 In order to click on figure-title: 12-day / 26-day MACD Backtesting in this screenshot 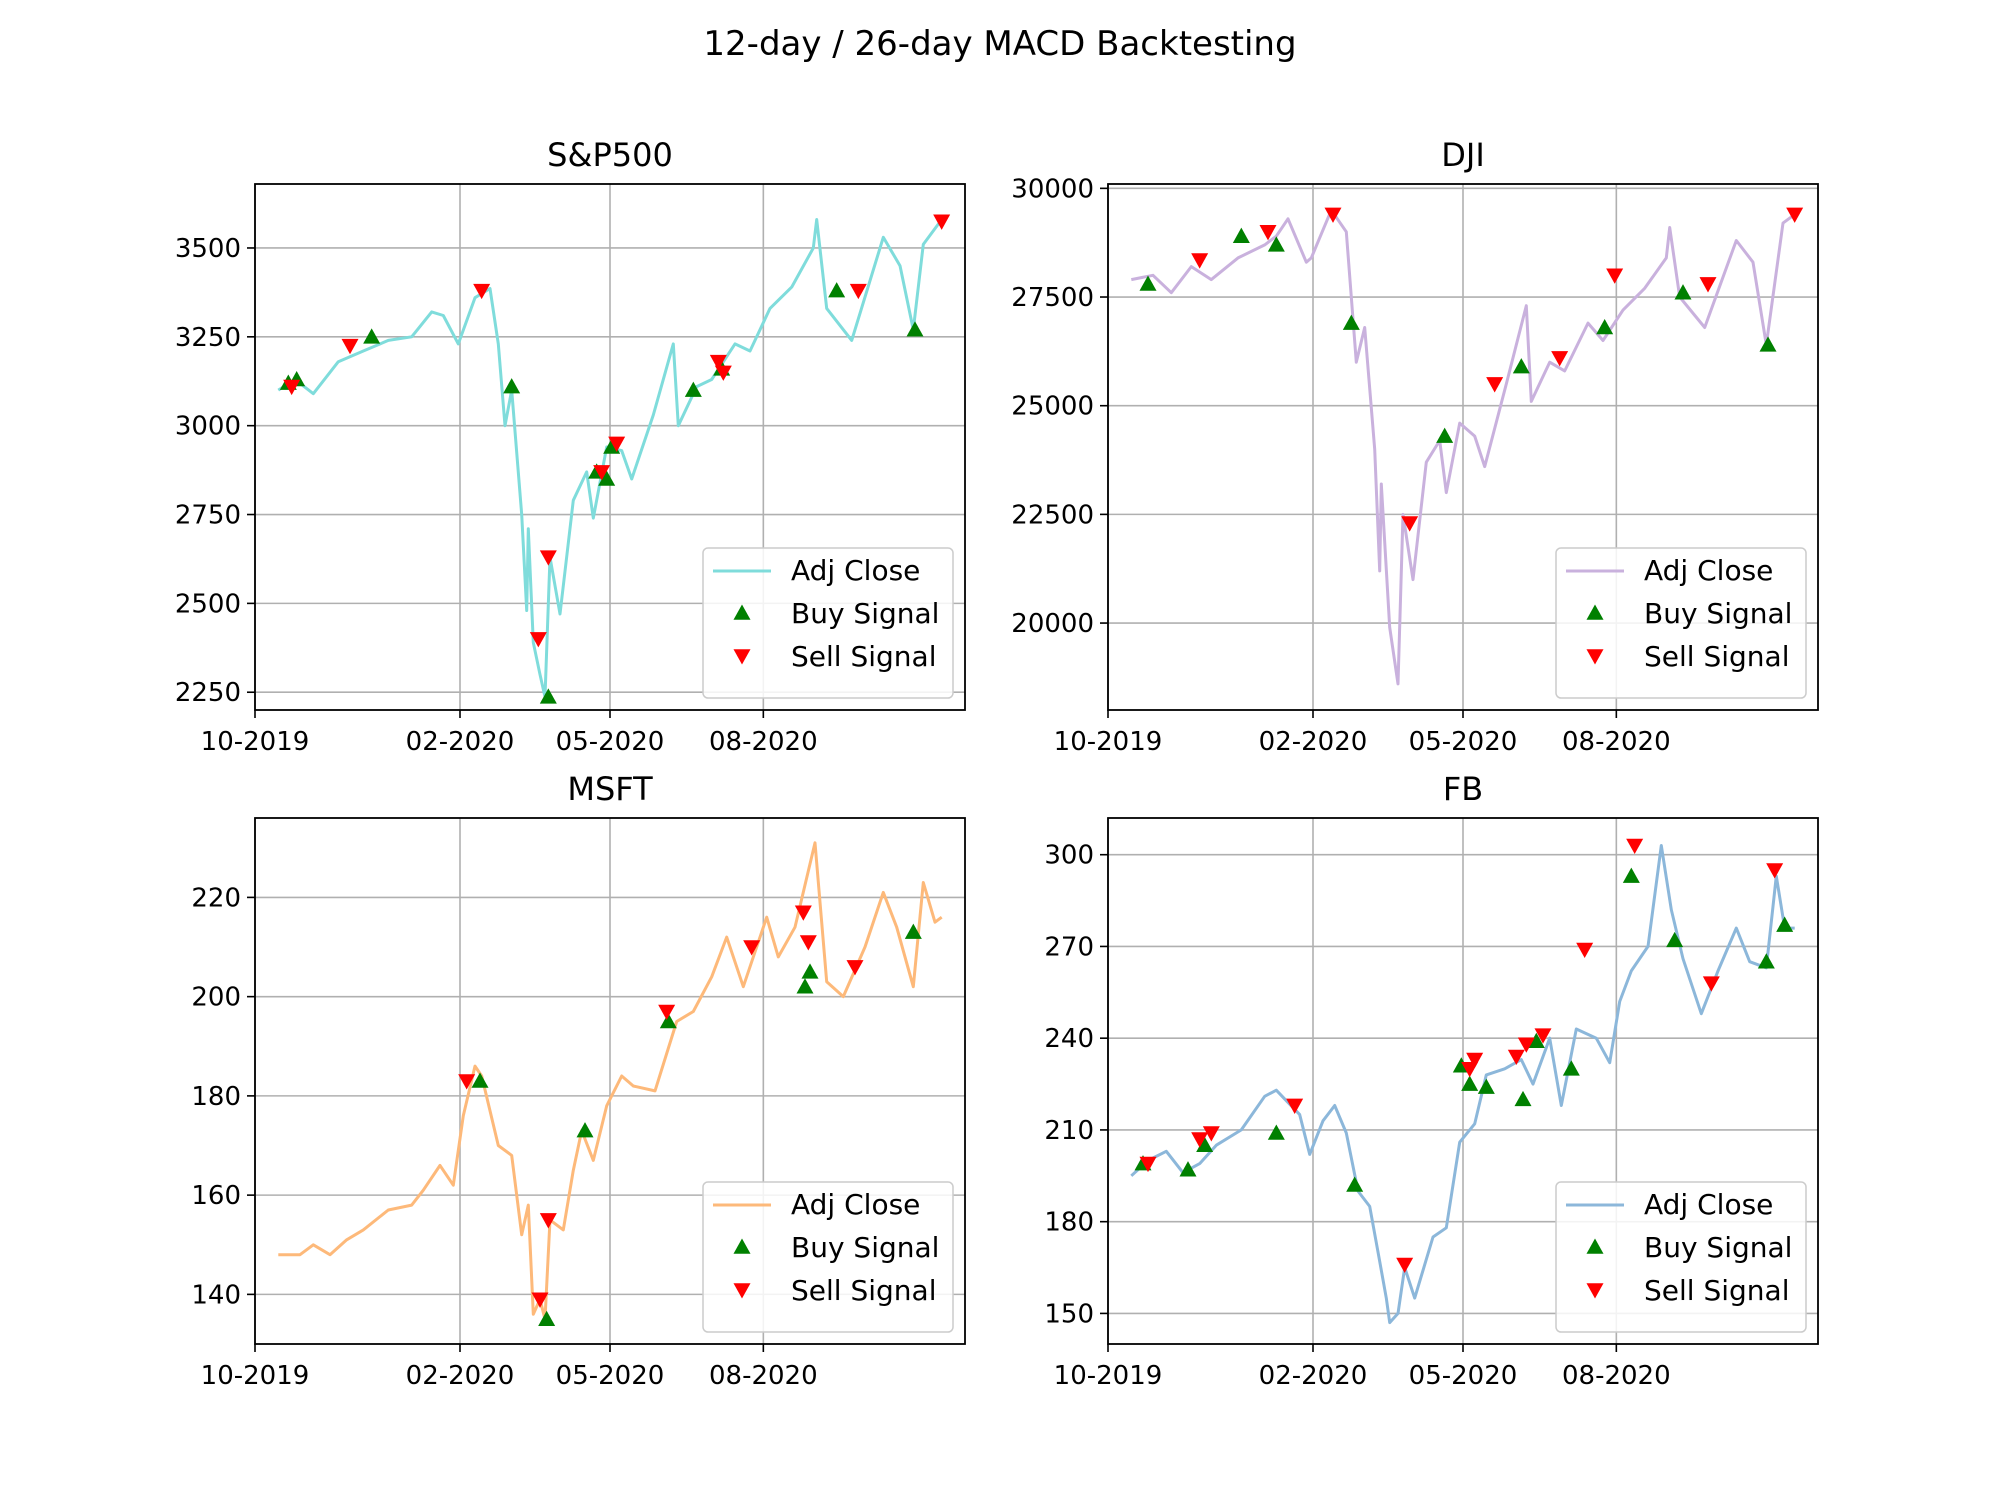, I will do `click(999, 44)`.